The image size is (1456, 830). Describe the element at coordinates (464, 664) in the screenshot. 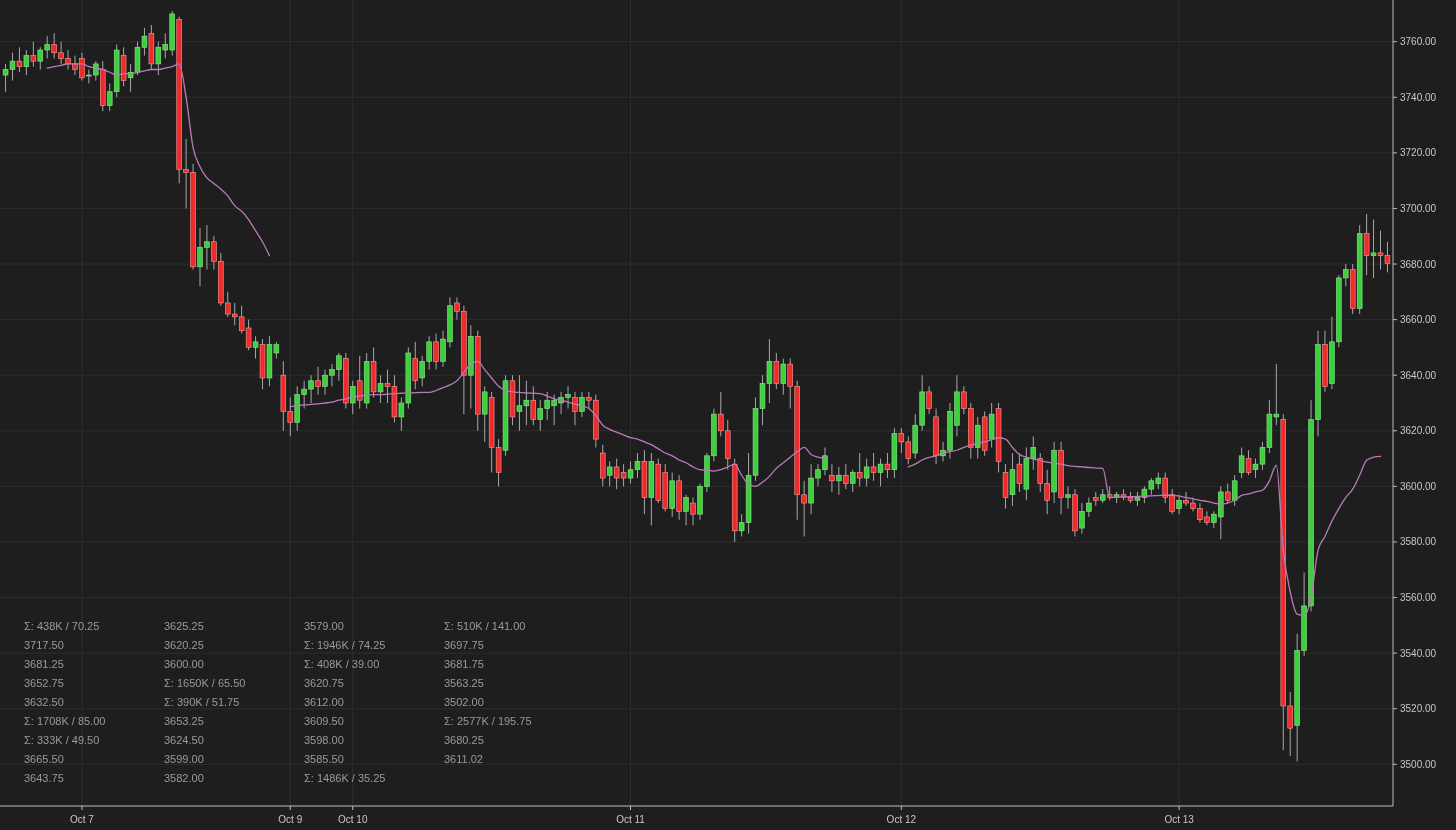

I see `annotation: 3681.75` at that location.